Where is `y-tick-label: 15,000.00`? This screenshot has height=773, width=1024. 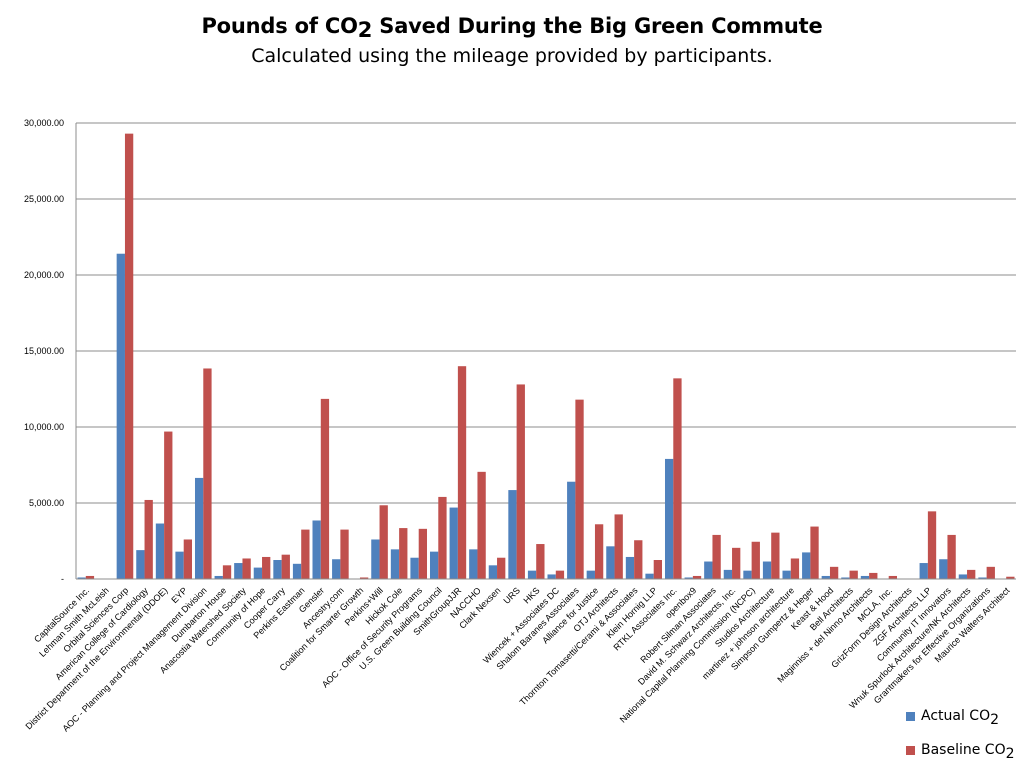
y-tick-label: 15,000.00 is located at coordinates (44, 351).